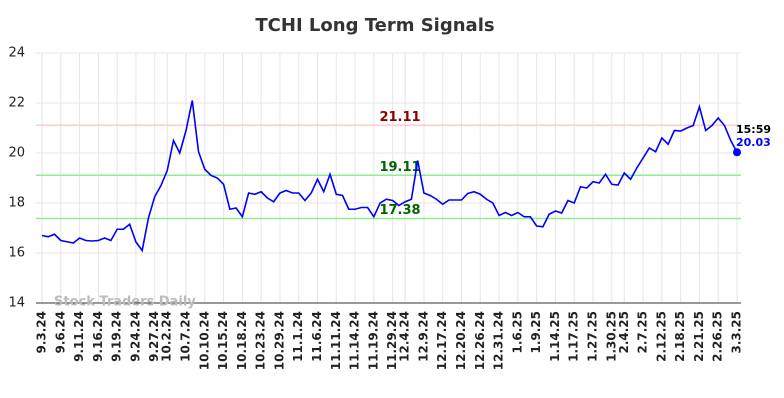 The width and height of the screenshot is (784, 398). I want to click on y-tick-label: 22, so click(16, 103).